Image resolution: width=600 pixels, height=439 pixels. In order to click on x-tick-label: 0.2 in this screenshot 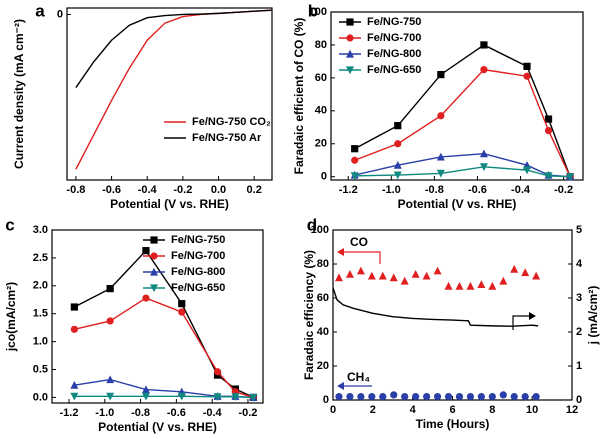, I will do `click(254, 190)`.